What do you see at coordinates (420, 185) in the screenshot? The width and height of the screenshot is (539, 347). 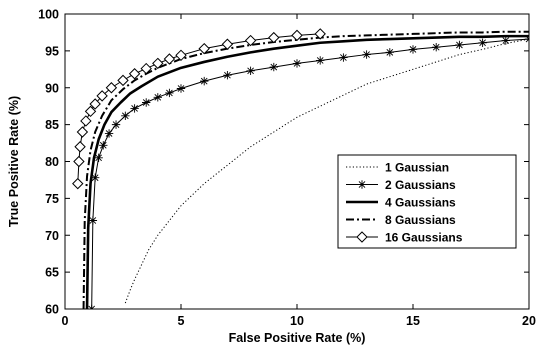 I see `legend-label-2-gaussians: 2 Gaussians` at bounding box center [420, 185].